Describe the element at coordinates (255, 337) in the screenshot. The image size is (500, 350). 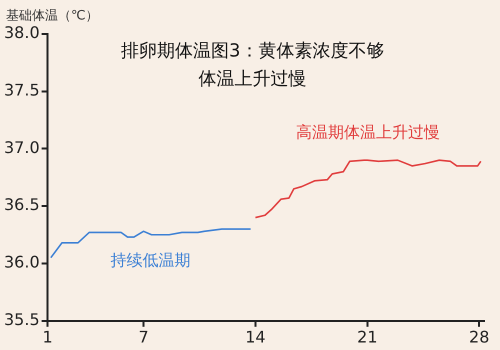
I see `x-tick-label: 14` at that location.